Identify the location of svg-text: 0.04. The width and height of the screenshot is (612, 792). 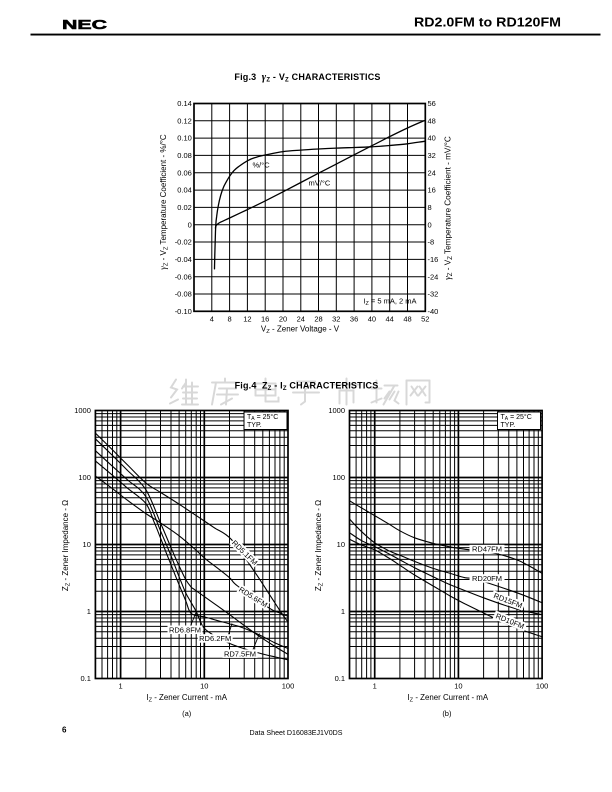
(184, 190).